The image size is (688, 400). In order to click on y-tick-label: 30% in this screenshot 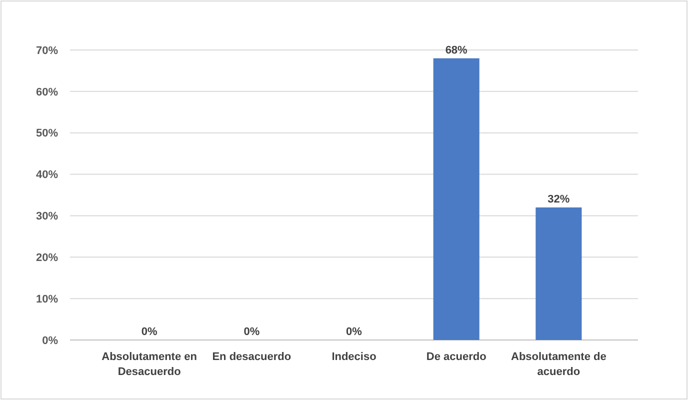, I will do `click(47, 216)`.